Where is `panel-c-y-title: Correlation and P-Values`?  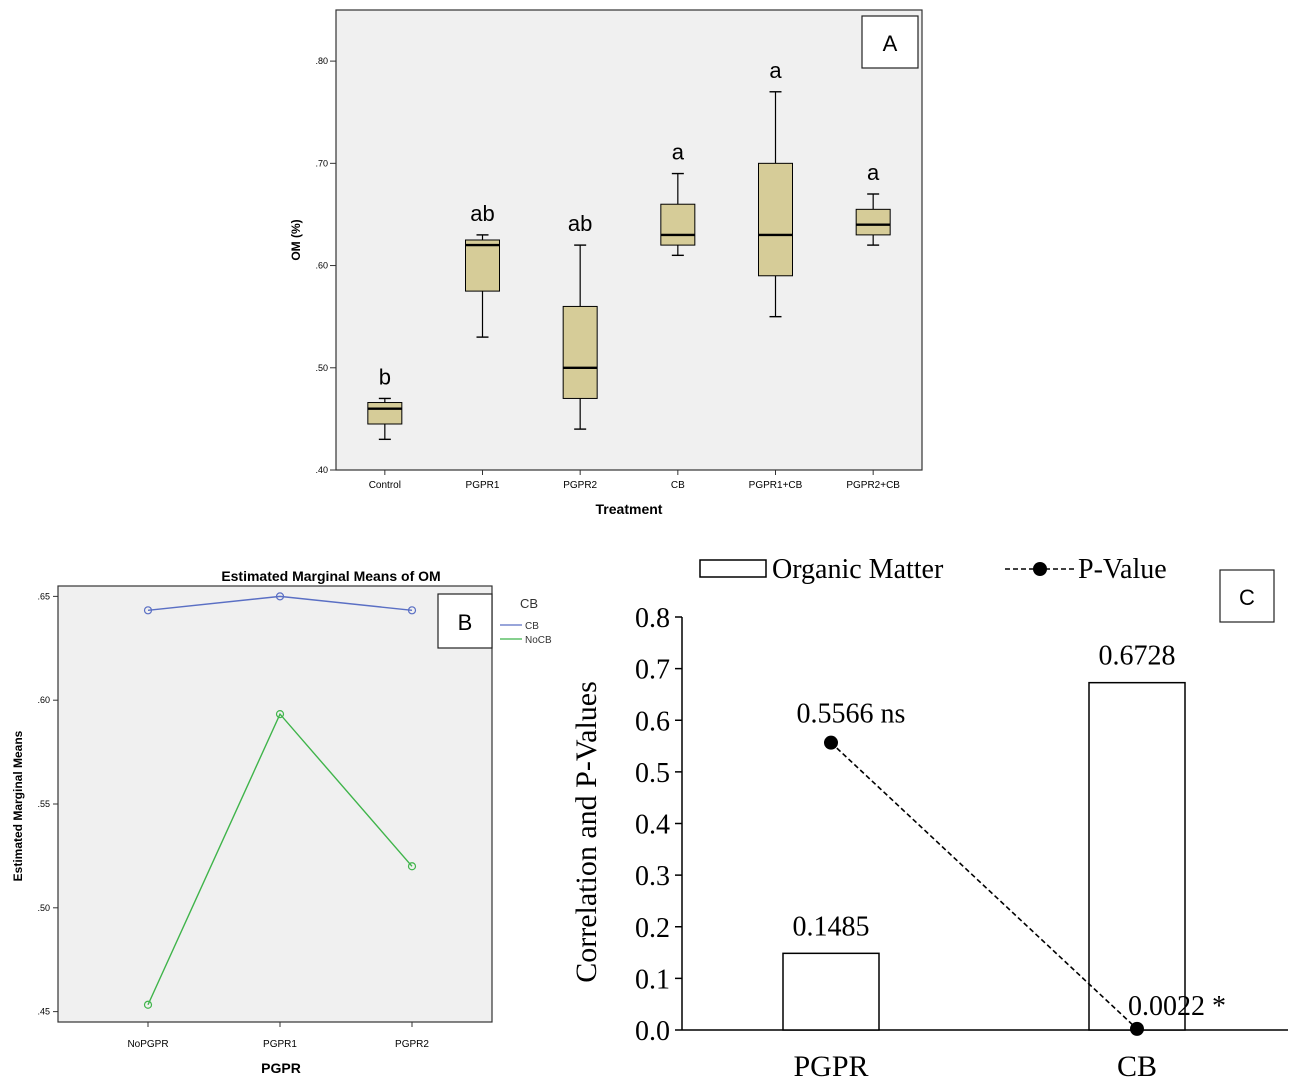 panel-c-y-title: Correlation and P-Values is located at coordinates (586, 832).